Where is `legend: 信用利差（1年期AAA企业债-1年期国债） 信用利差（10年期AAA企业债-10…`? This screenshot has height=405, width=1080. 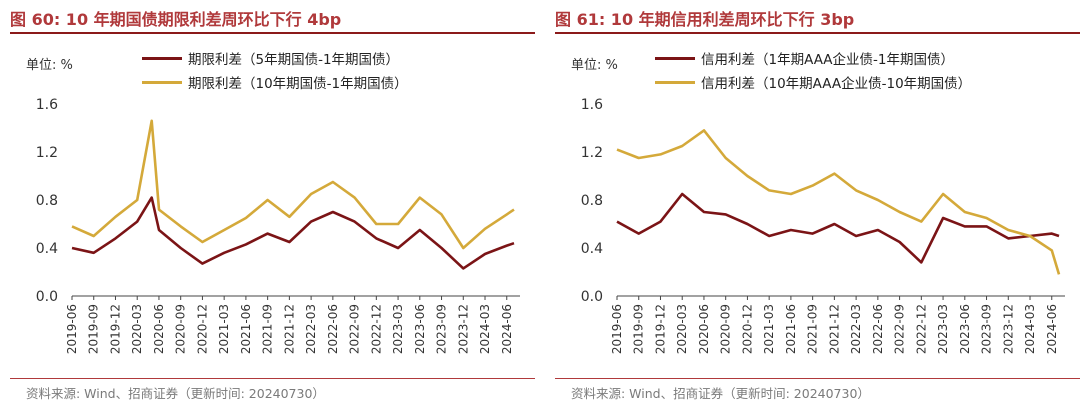 legend: 信用利差（1年期AAA企业债-1年期国债） 信用利差（10年期AAA企业债-10… is located at coordinates (813, 70).